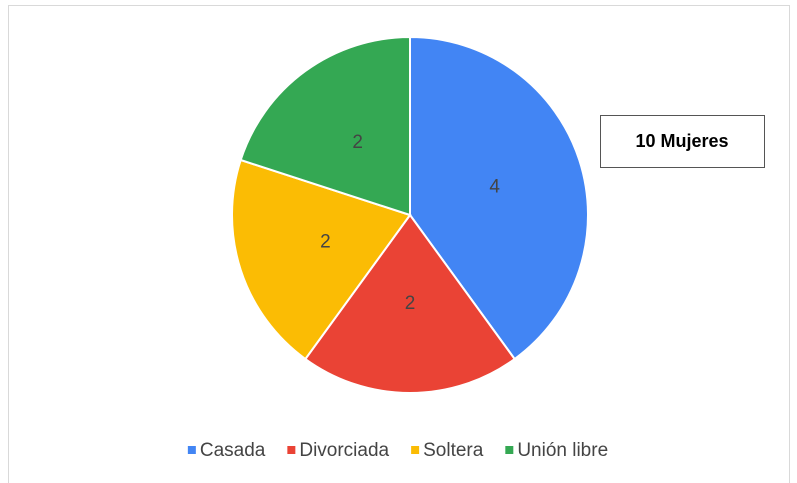 Image resolution: width=797 pixels, height=483 pixels. What do you see at coordinates (494, 187) in the screenshot?
I see `data-label: 4` at bounding box center [494, 187].